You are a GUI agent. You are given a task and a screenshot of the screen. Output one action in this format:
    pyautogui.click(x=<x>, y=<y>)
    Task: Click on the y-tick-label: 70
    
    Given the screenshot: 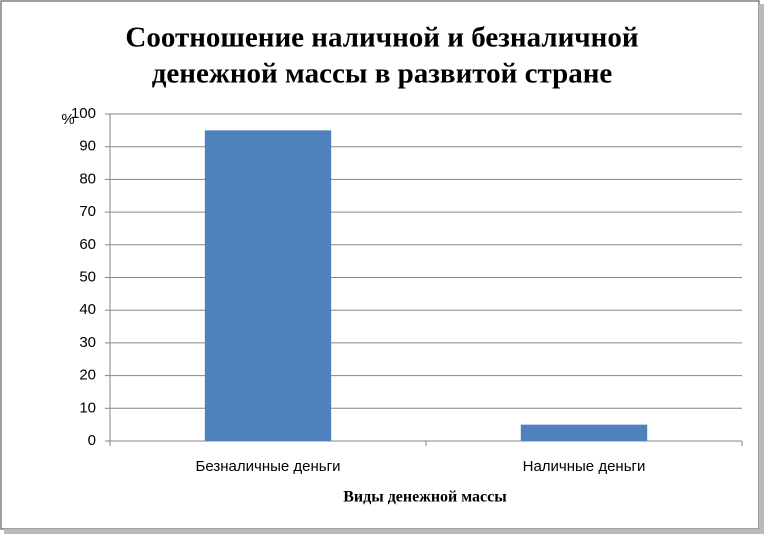 What is the action you would take?
    pyautogui.click(x=87, y=211)
    